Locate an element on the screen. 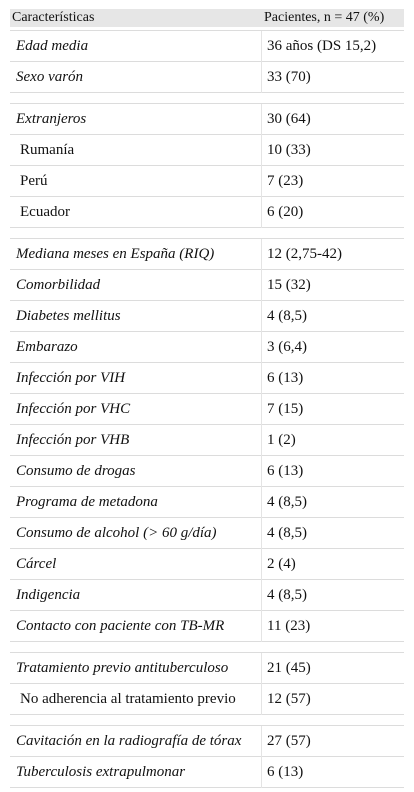 The image size is (414, 792). row-value: 15 (32) is located at coordinates (289, 285).